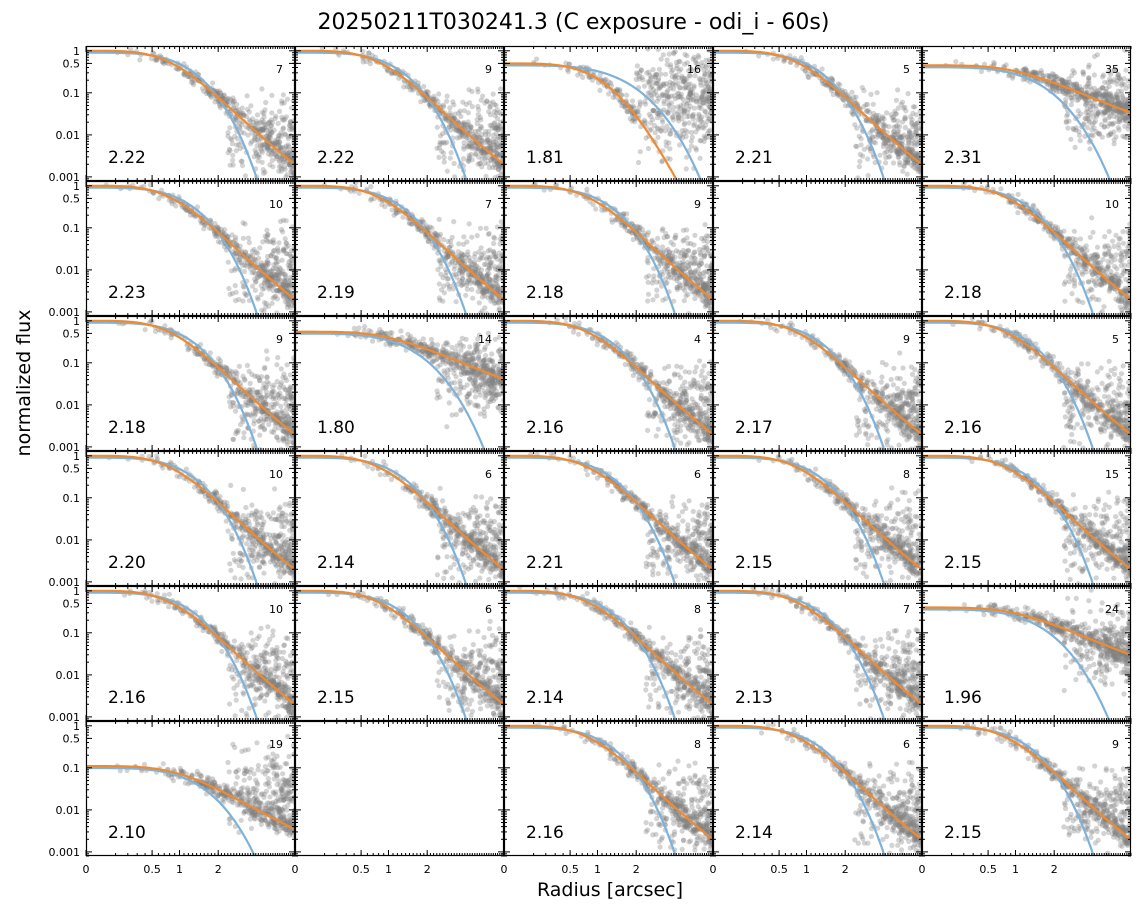 The width and height of the screenshot is (1147, 918). What do you see at coordinates (754, 158) in the screenshot?
I see `fwhm-label: 2.21` at bounding box center [754, 158].